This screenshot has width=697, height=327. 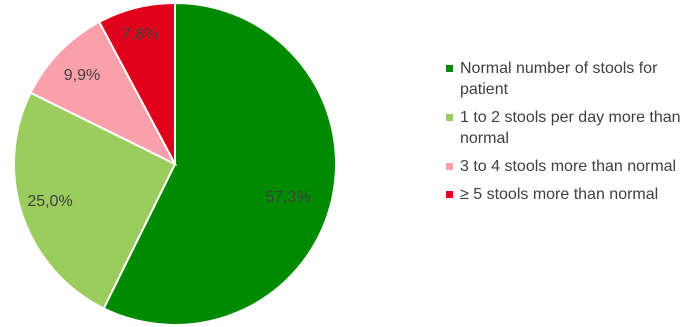 What do you see at coordinates (559, 79) in the screenshot?
I see `legend-label: Normal number of stools for patient` at bounding box center [559, 79].